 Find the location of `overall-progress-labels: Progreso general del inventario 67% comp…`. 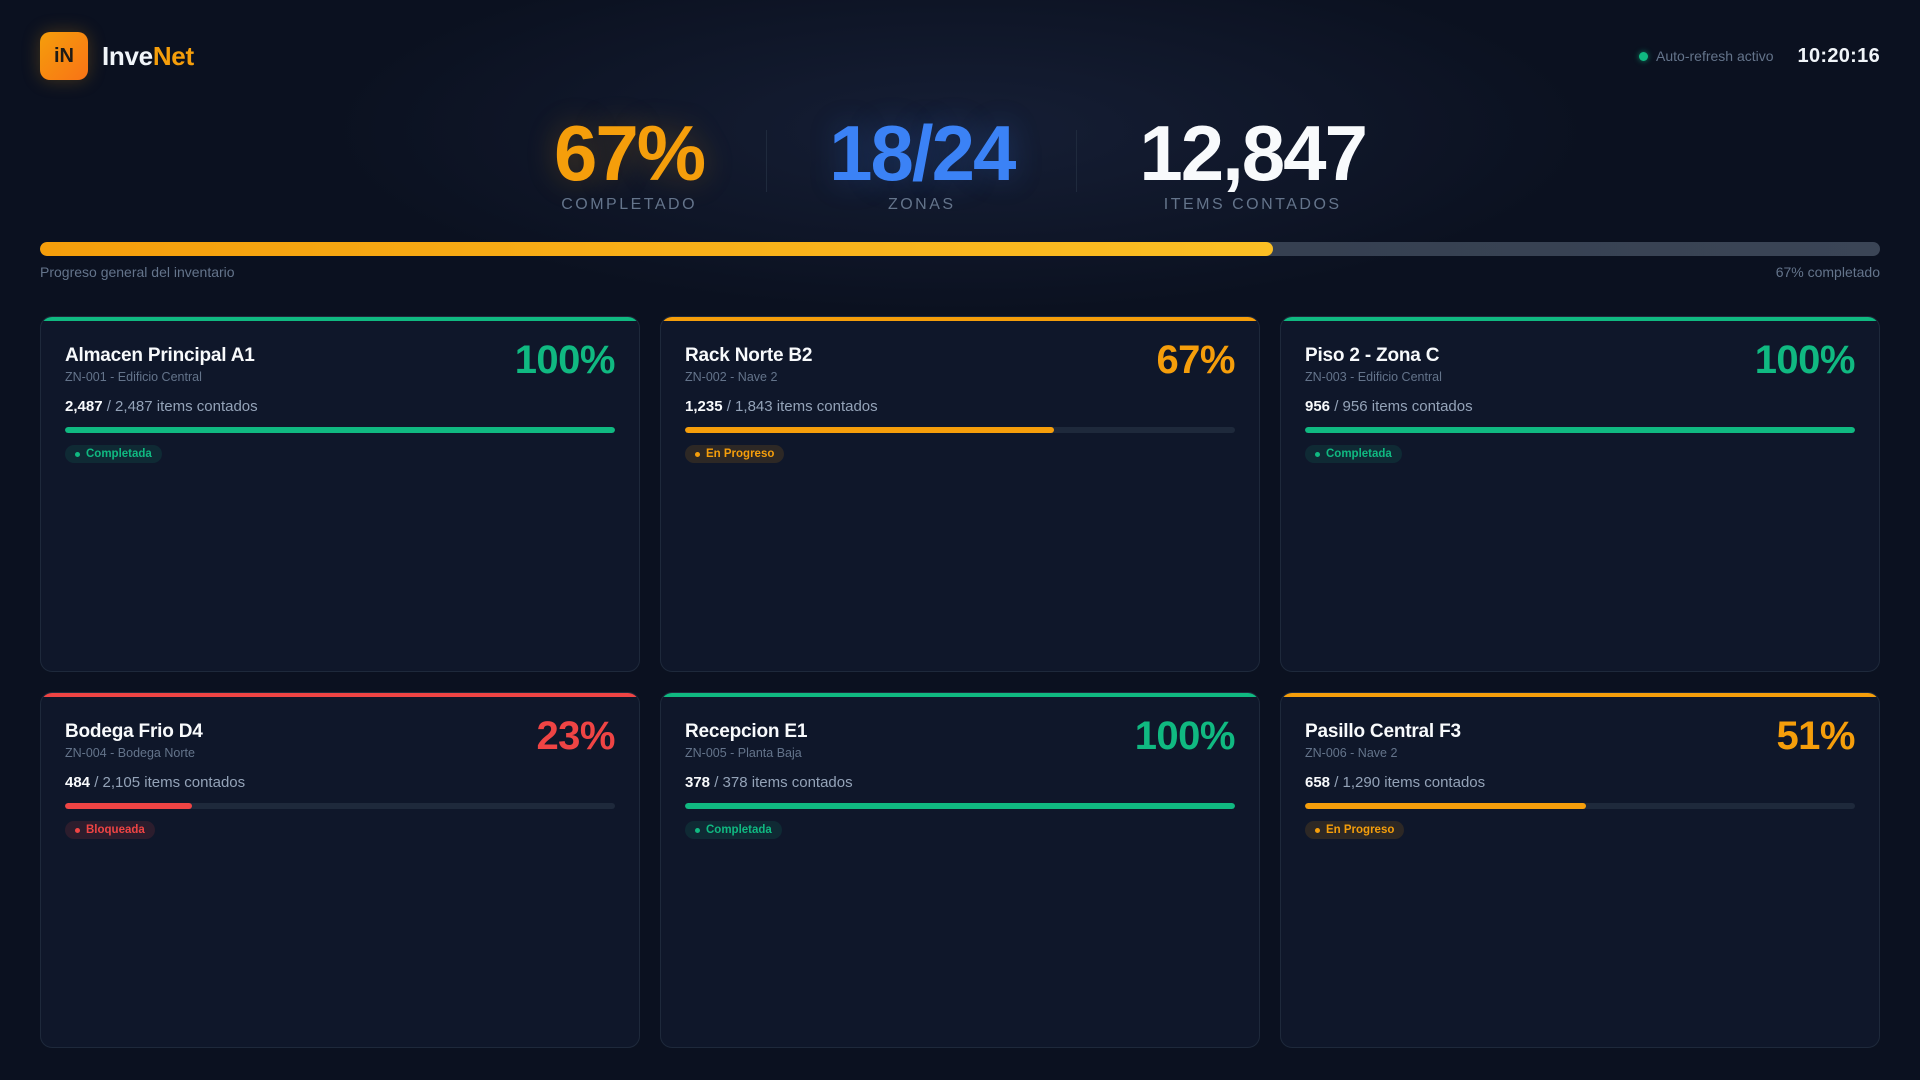

overall-progress-labels: Progreso general del inventario 67% comp… is located at coordinates (960, 272).